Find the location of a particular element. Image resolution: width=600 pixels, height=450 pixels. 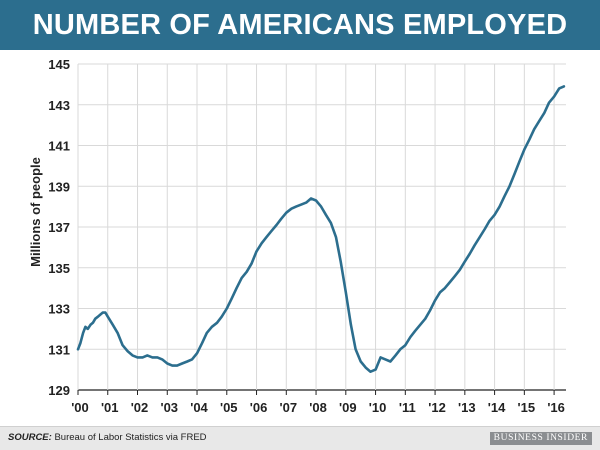

x-tick-label: '11 is located at coordinates (407, 407).